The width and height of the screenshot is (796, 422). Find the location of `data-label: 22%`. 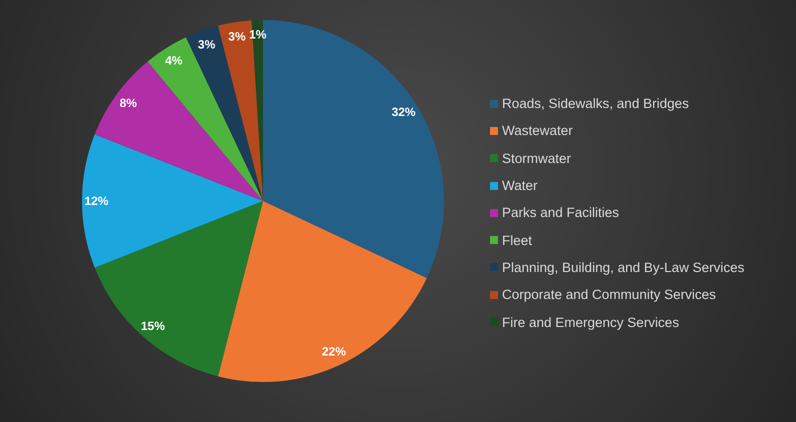

data-label: 22% is located at coordinates (334, 351).